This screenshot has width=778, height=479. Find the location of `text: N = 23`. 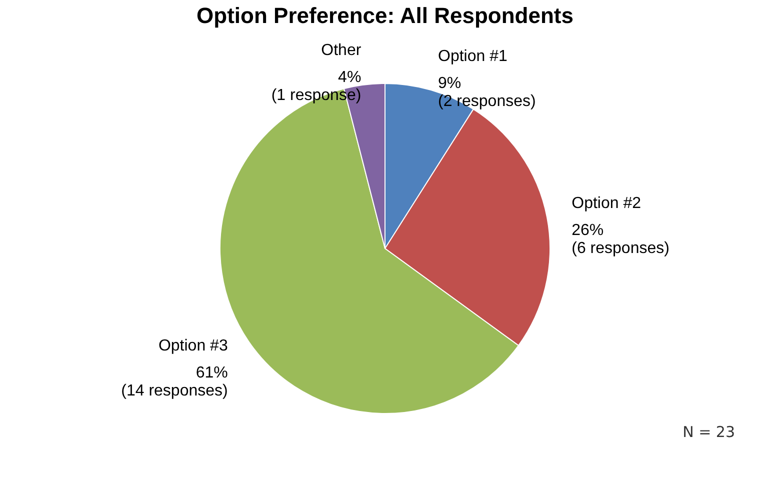

text: N = 23 is located at coordinates (708, 432).